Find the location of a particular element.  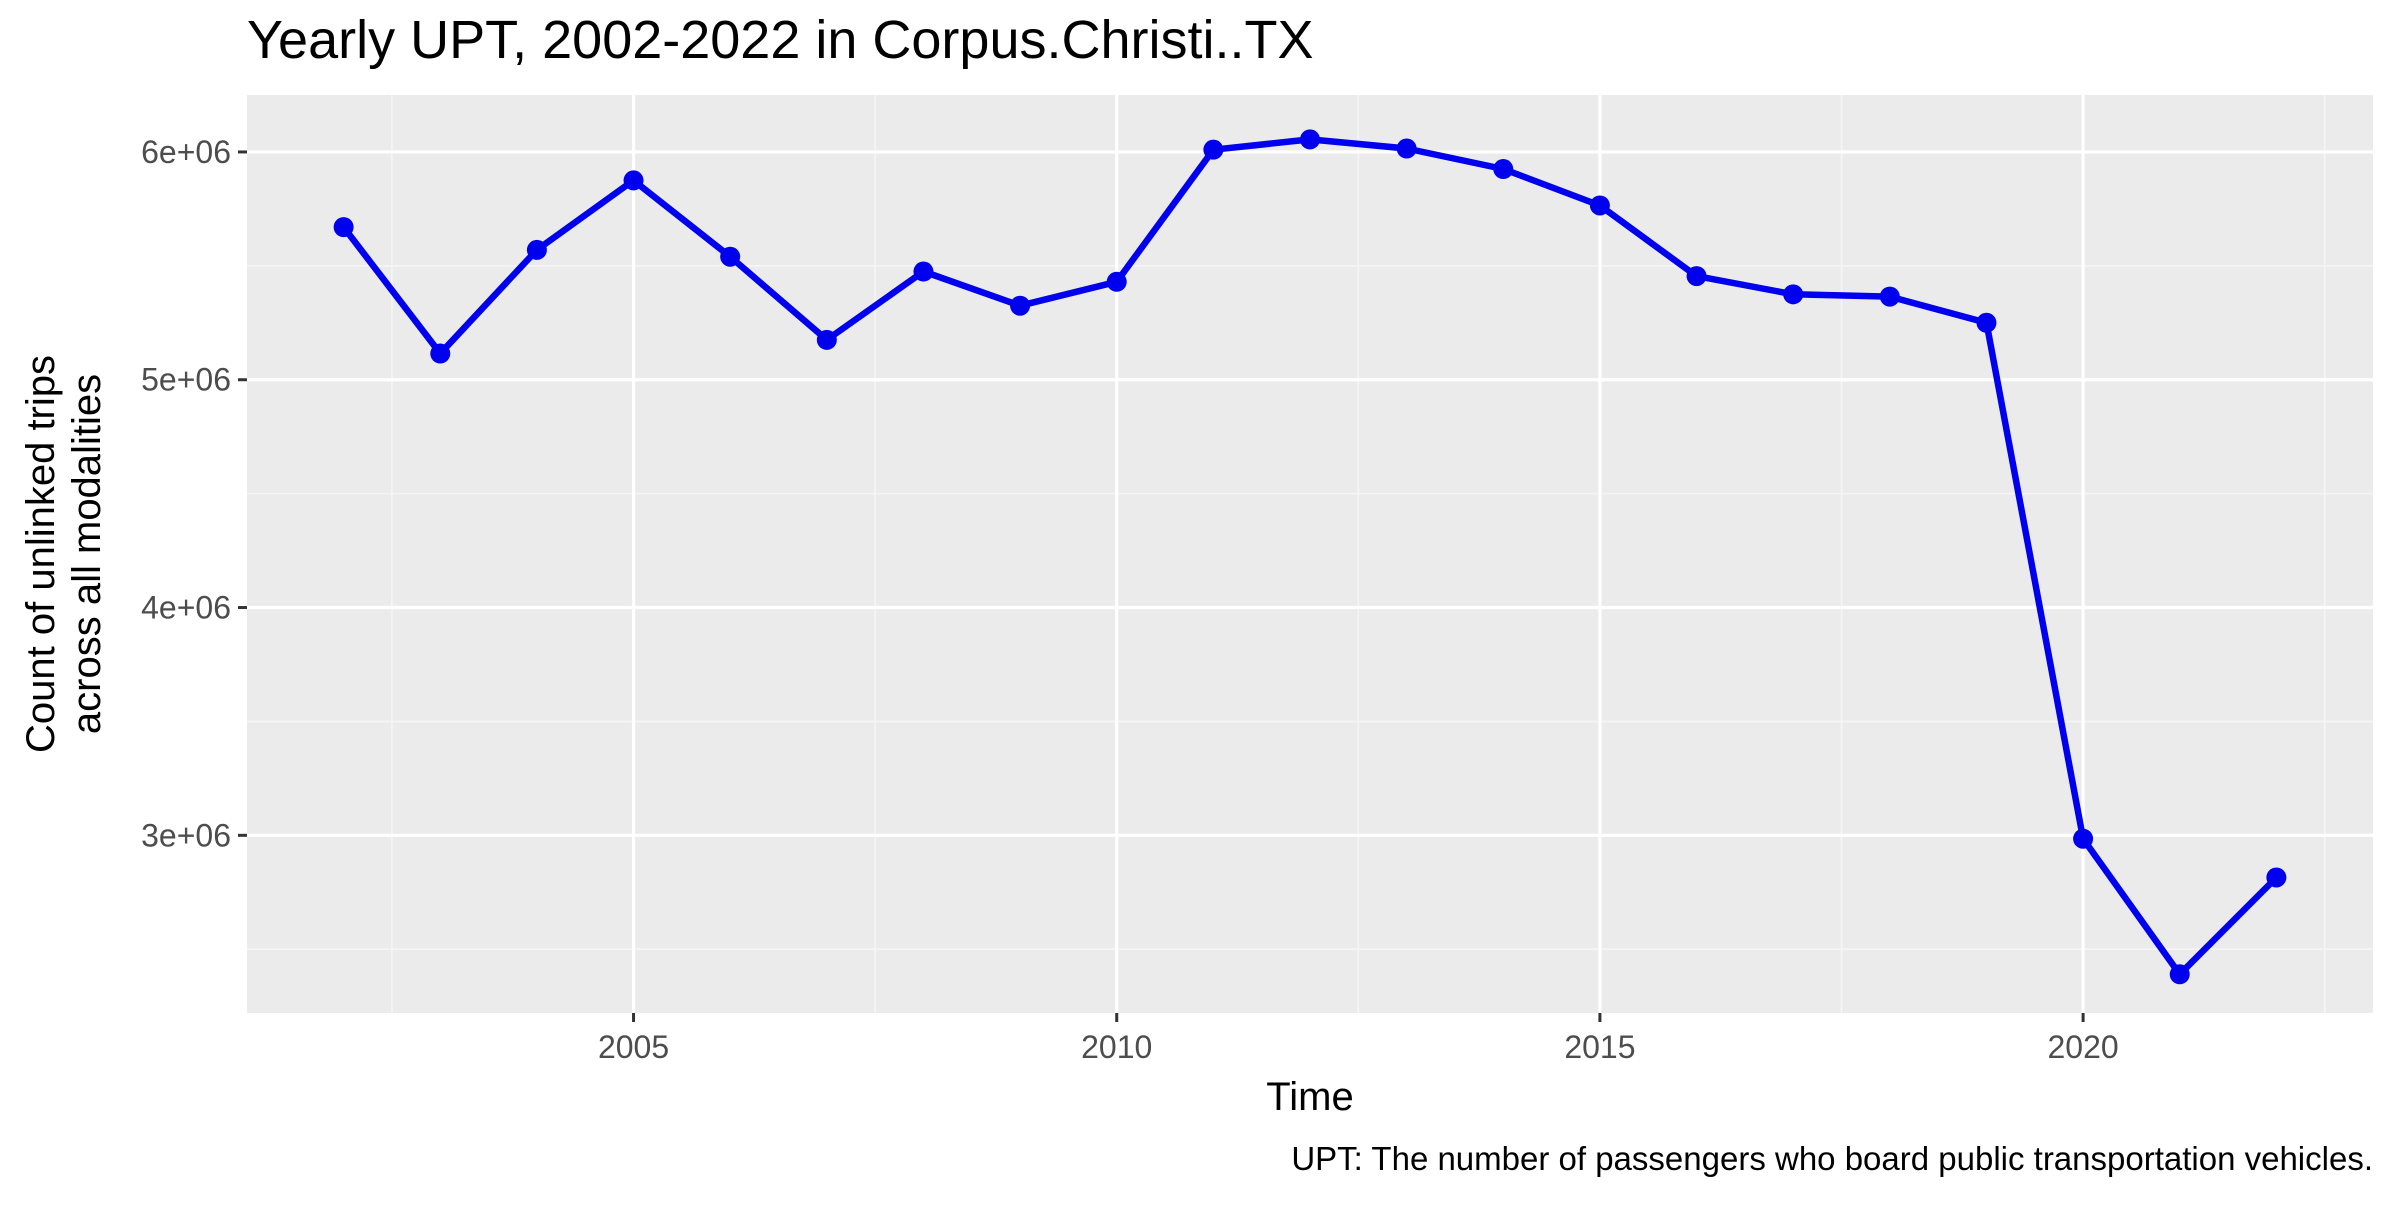

y-tick-label: 3e+06 is located at coordinates (186, 835).